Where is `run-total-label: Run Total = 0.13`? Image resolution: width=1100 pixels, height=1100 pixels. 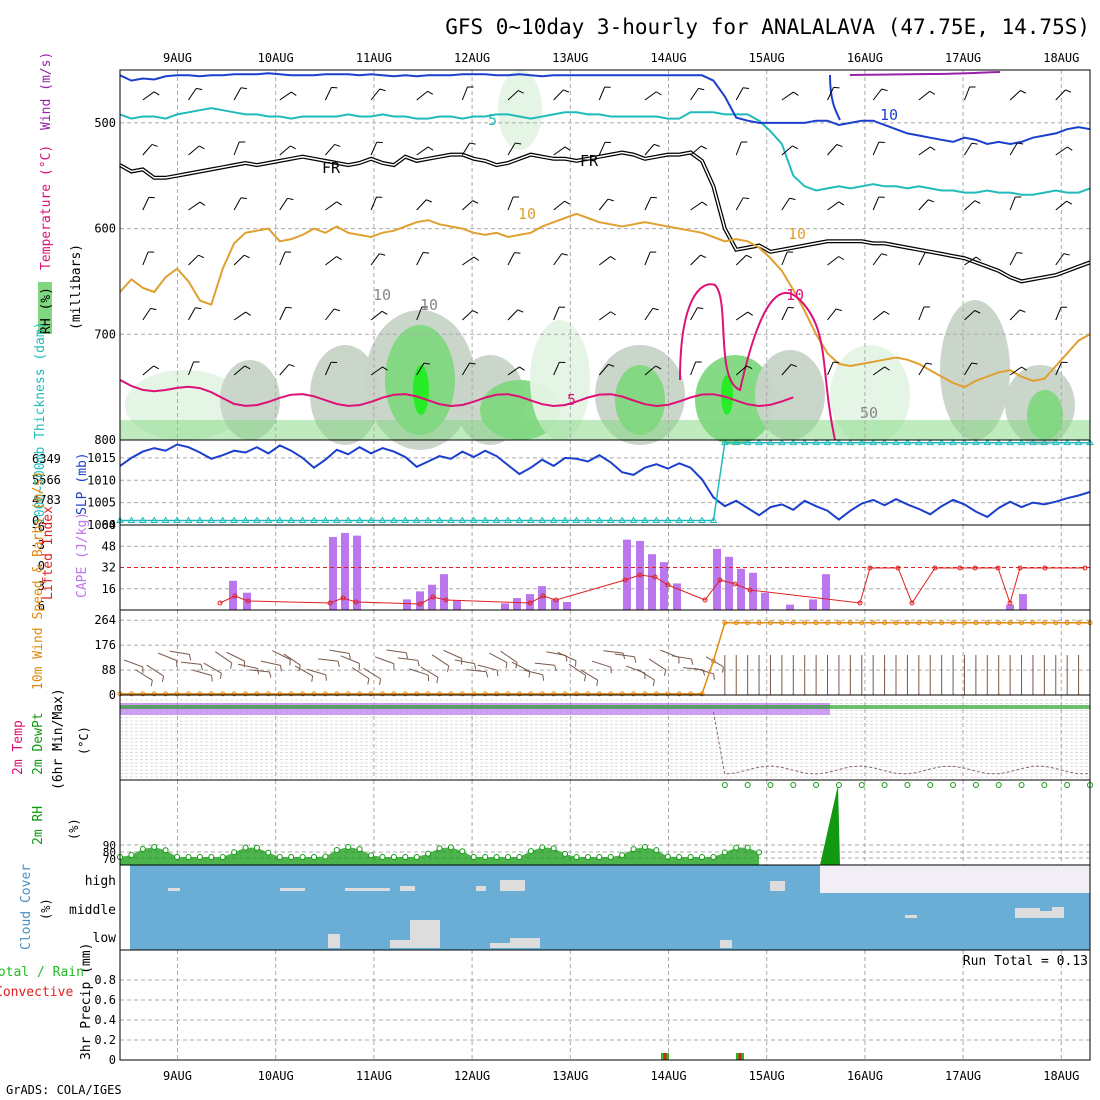
run-total-label: Run Total = 0.13 is located at coordinates (1025, 961).